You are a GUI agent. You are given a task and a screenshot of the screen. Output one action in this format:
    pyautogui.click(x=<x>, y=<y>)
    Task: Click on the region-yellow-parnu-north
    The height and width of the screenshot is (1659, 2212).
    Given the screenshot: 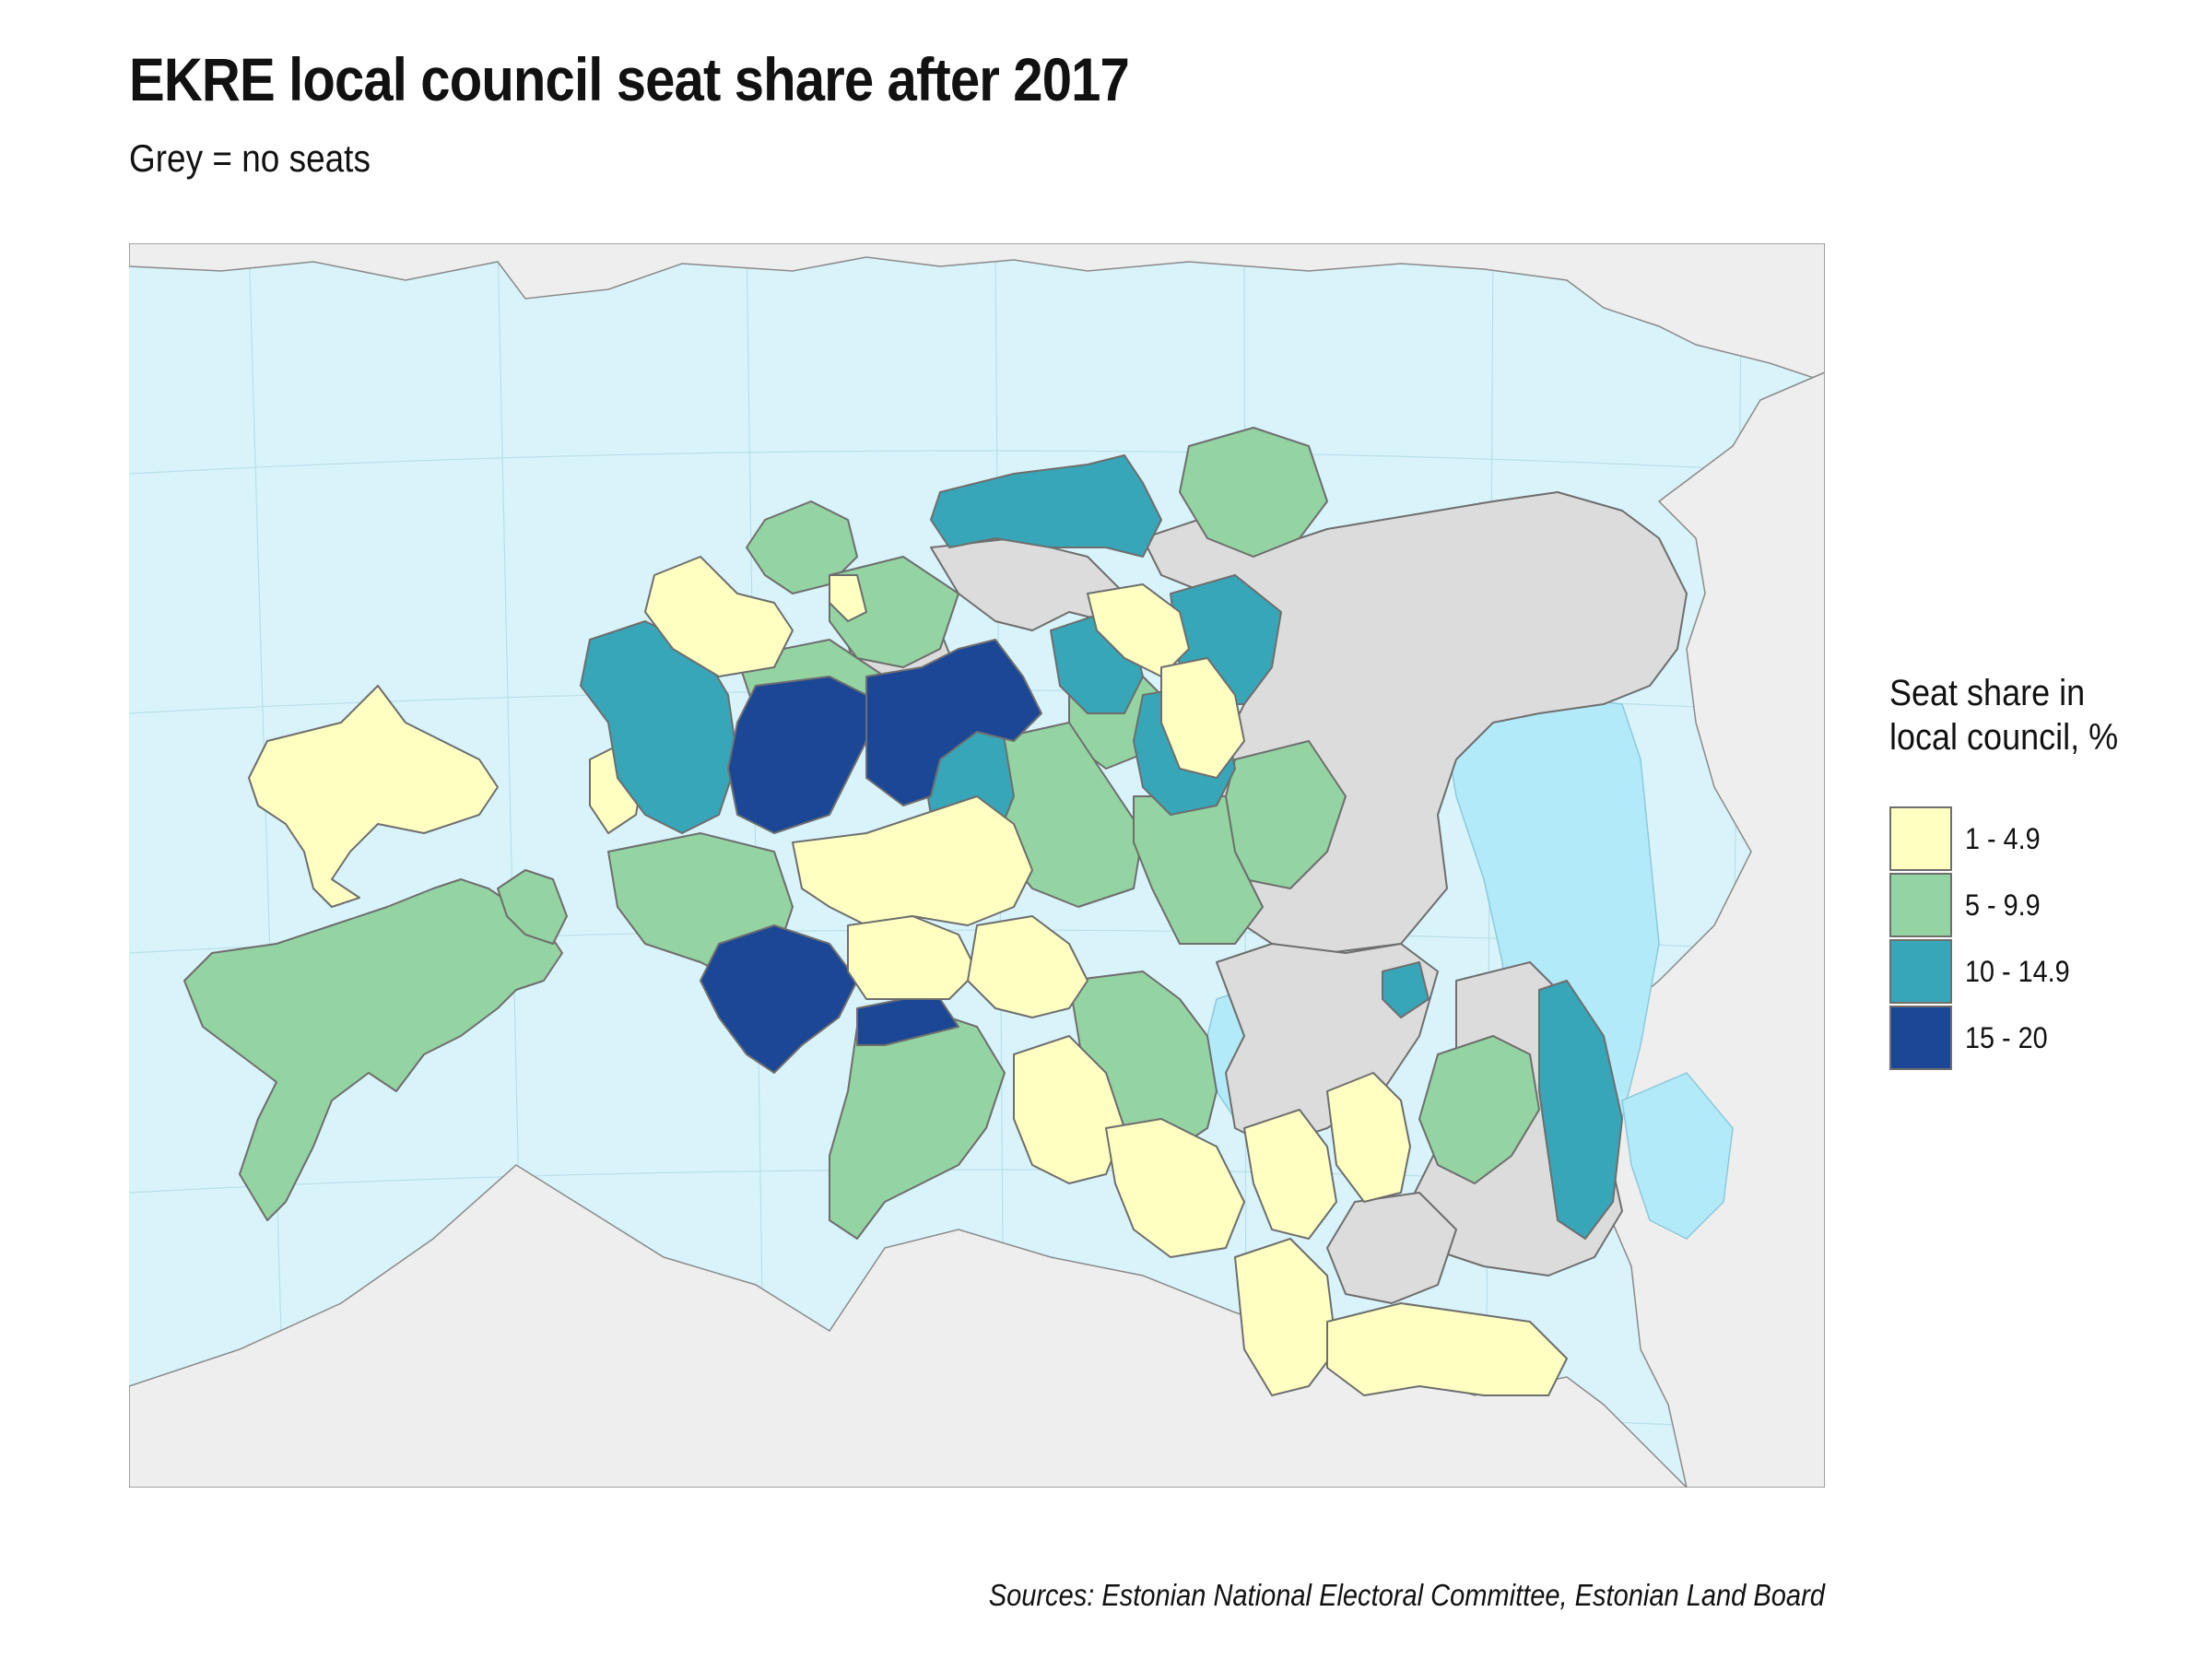 What is the action you would take?
    pyautogui.click(x=912, y=957)
    